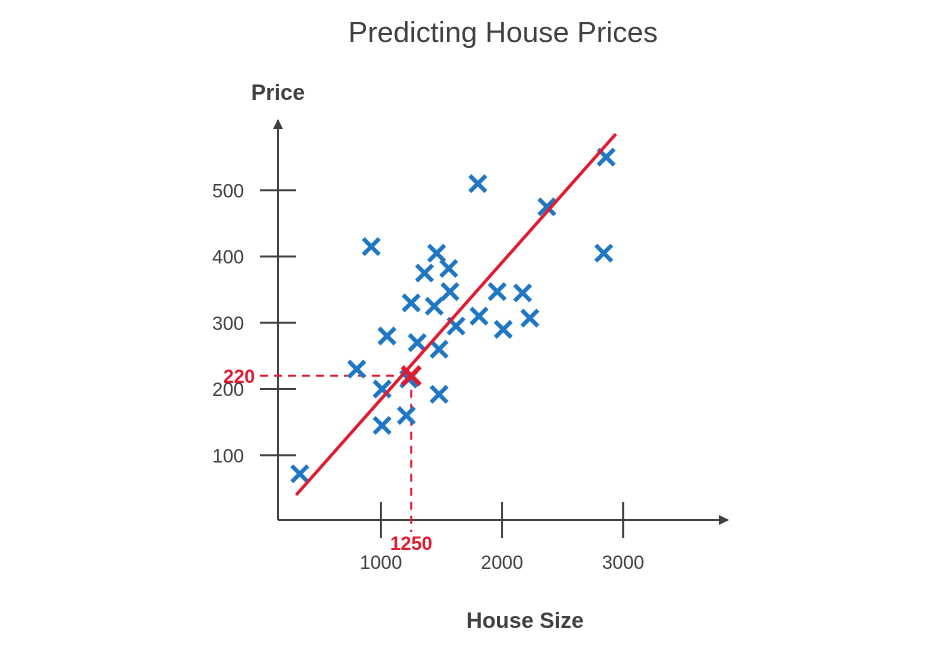  I want to click on y-tick-label: 500, so click(228, 191).